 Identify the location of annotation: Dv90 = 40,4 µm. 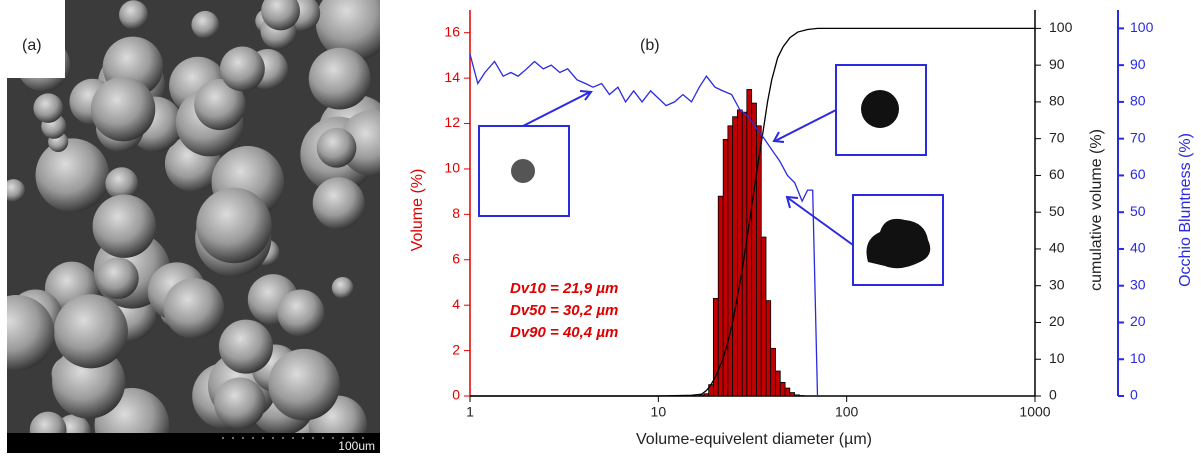
(564, 332).